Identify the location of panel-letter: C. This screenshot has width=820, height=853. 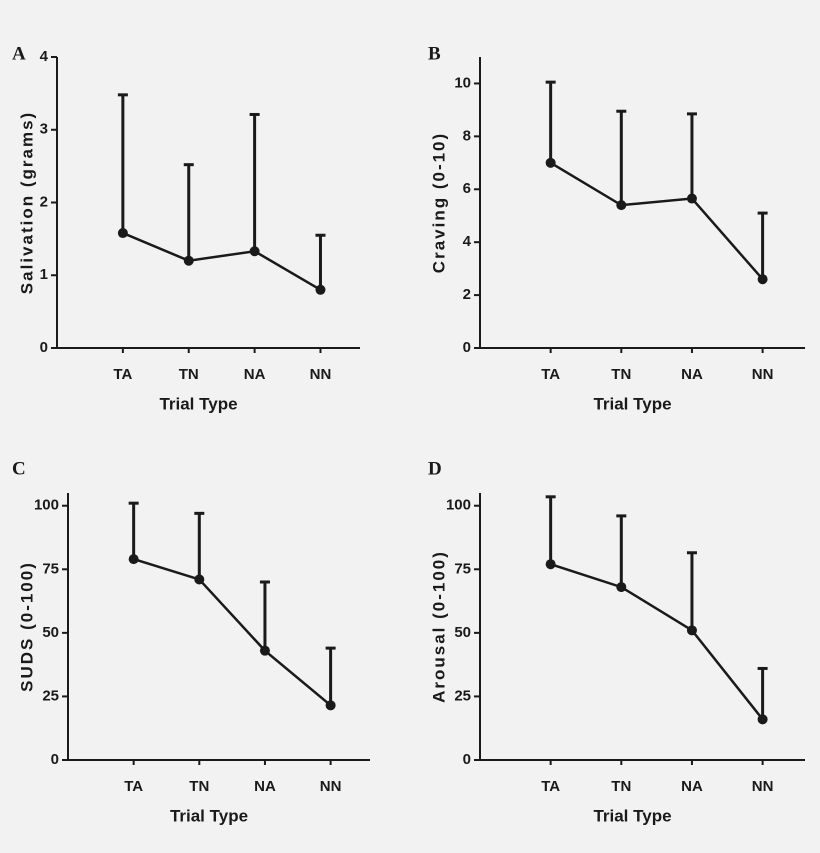
(19, 468).